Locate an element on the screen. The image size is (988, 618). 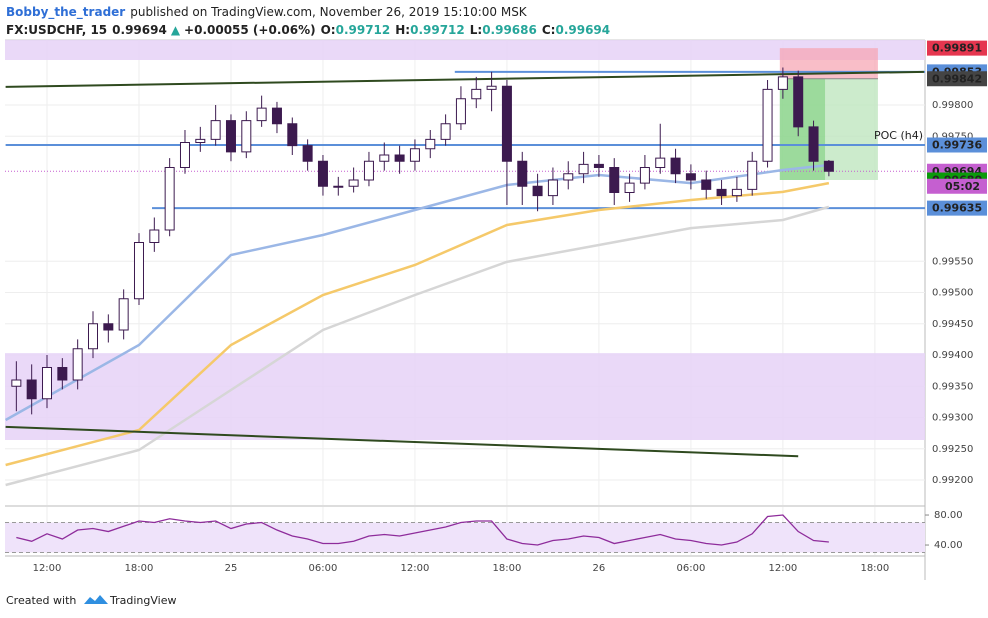
footer-text: Created with is located at coordinates (41, 600).